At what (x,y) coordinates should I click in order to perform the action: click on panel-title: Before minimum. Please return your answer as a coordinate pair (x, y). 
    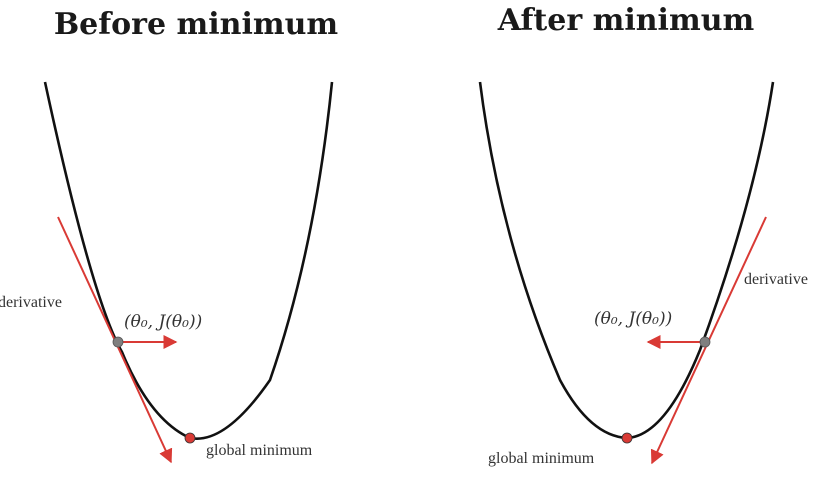
    Looking at the image, I should click on (196, 24).